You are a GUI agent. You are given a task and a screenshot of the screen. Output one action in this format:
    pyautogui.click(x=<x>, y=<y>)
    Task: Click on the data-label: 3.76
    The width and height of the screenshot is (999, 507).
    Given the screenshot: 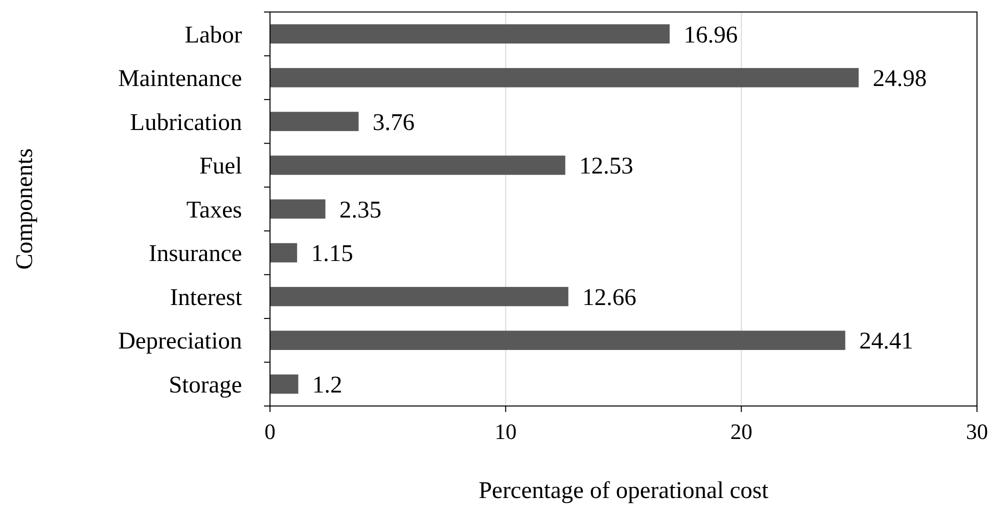 What is the action you would take?
    pyautogui.click(x=393, y=123)
    